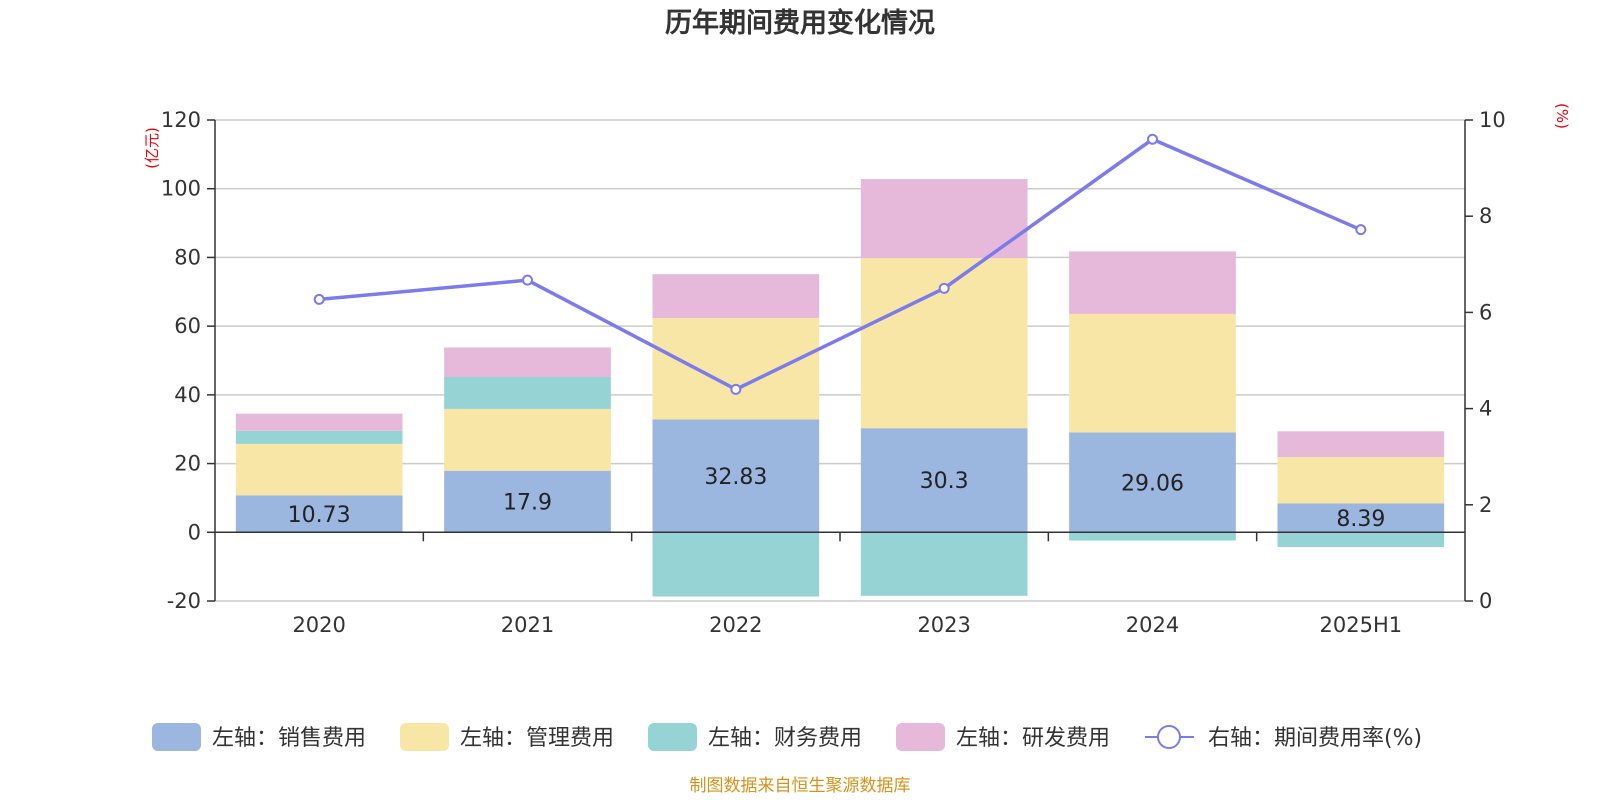  Describe the element at coordinates (1033, 738) in the screenshot. I see `legend-label: 左轴：研发费用` at that location.